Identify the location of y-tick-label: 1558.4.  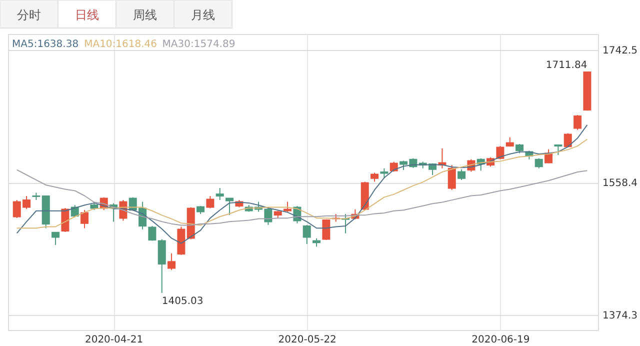
(620, 184).